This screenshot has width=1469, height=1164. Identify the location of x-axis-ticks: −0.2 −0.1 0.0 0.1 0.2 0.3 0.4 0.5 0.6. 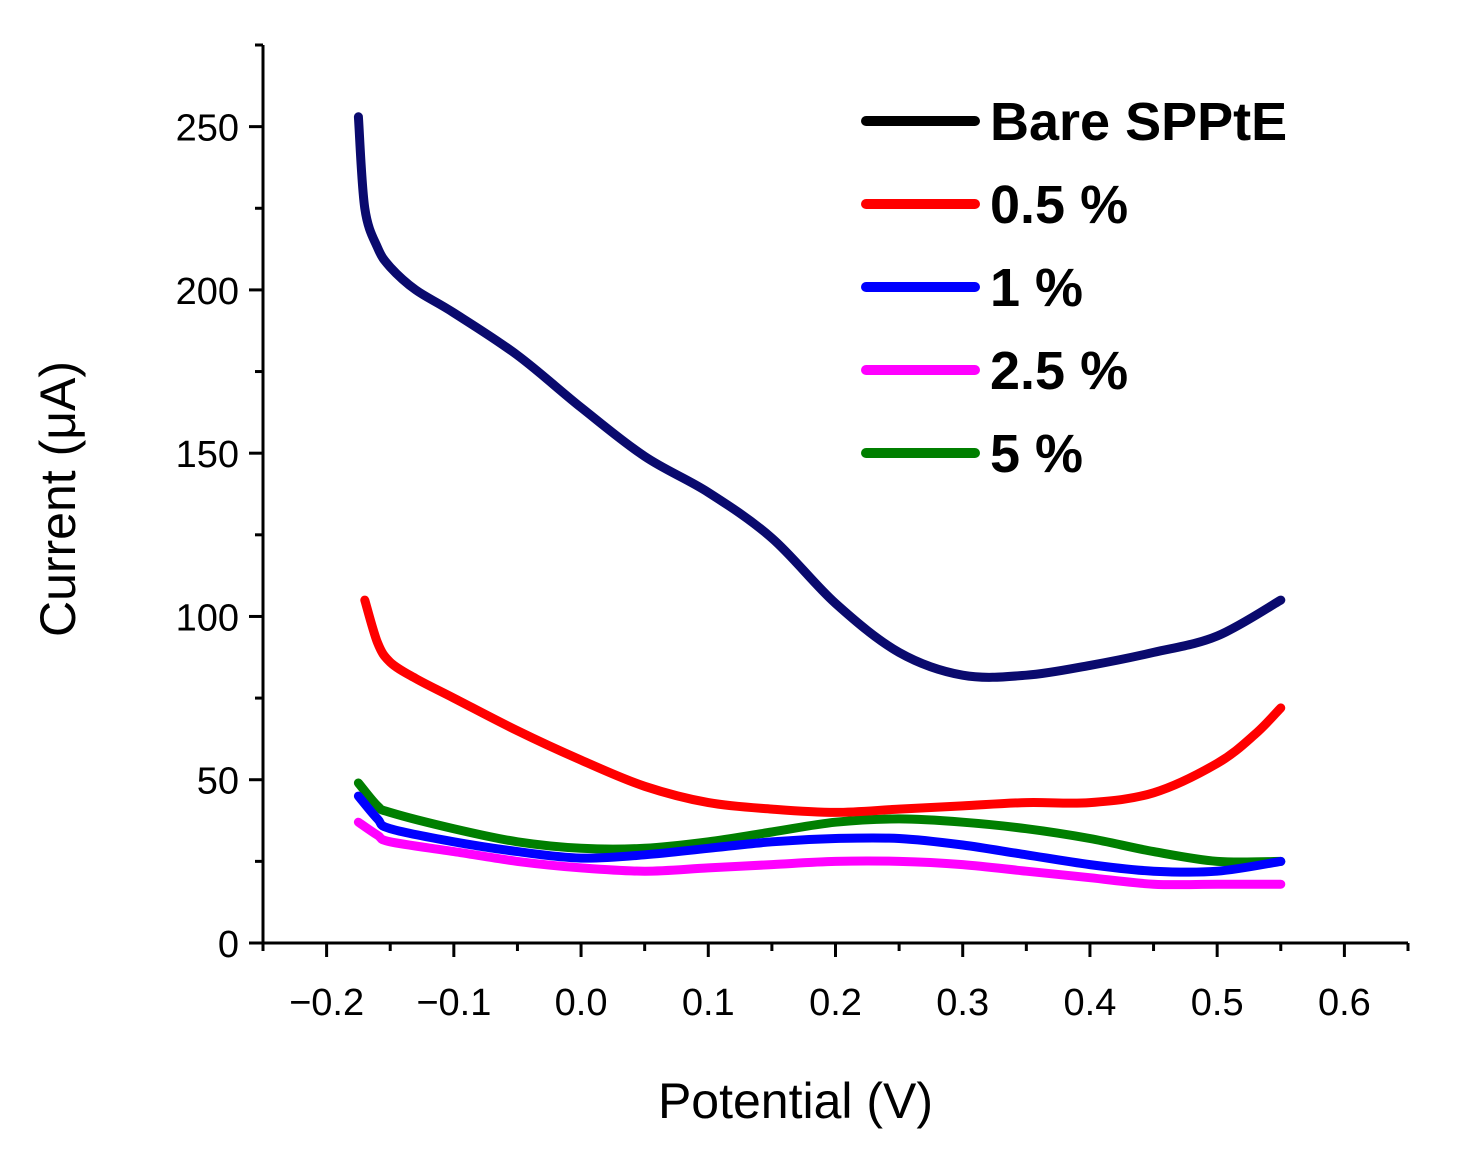
(835, 983).